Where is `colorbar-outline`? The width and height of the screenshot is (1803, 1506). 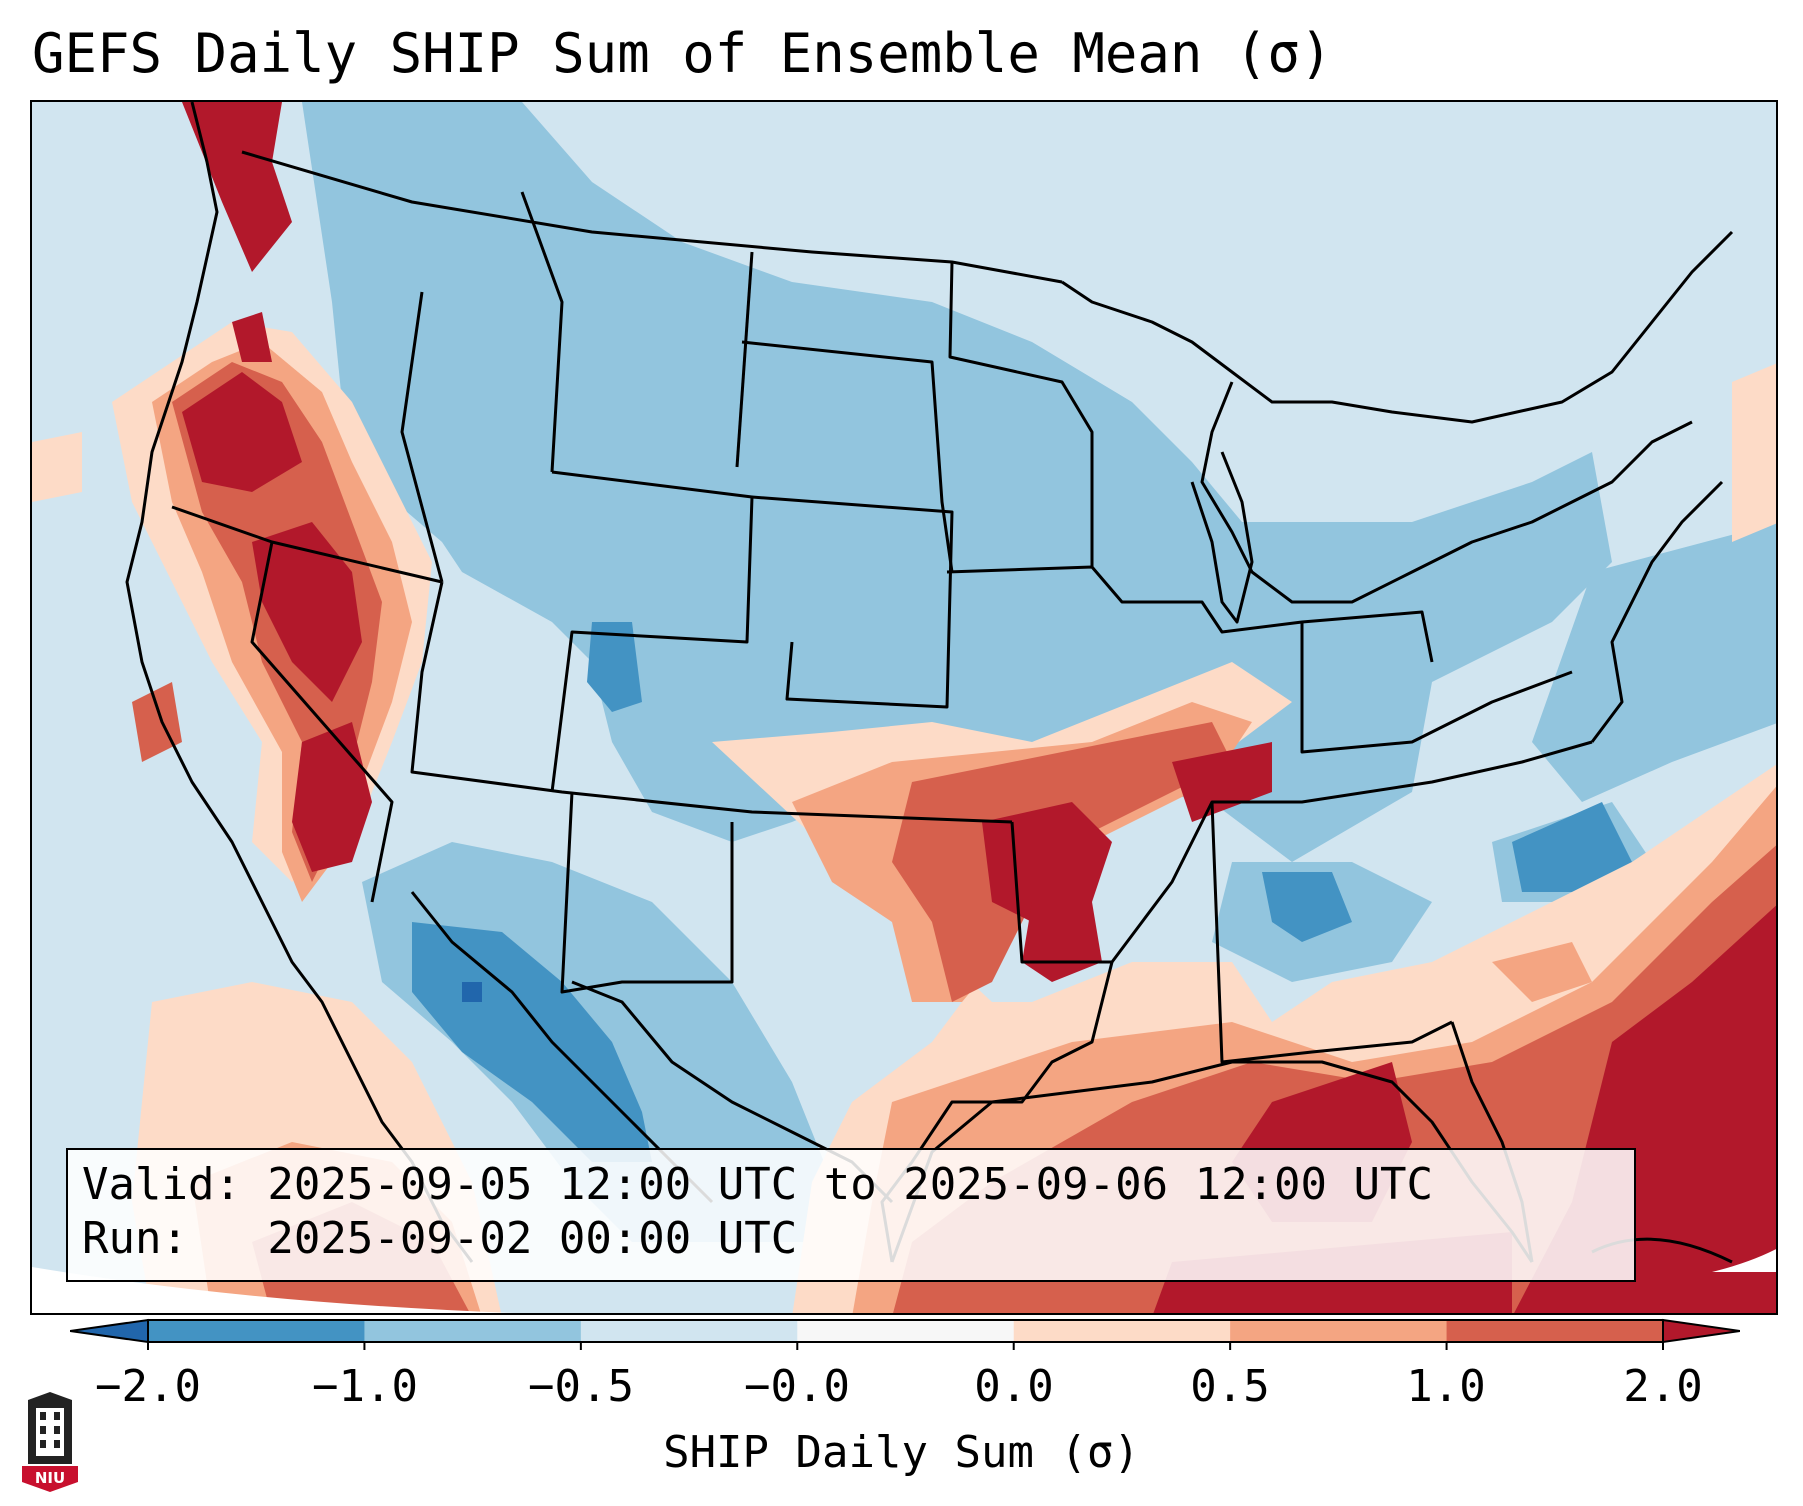 colorbar-outline is located at coordinates (905, 1331).